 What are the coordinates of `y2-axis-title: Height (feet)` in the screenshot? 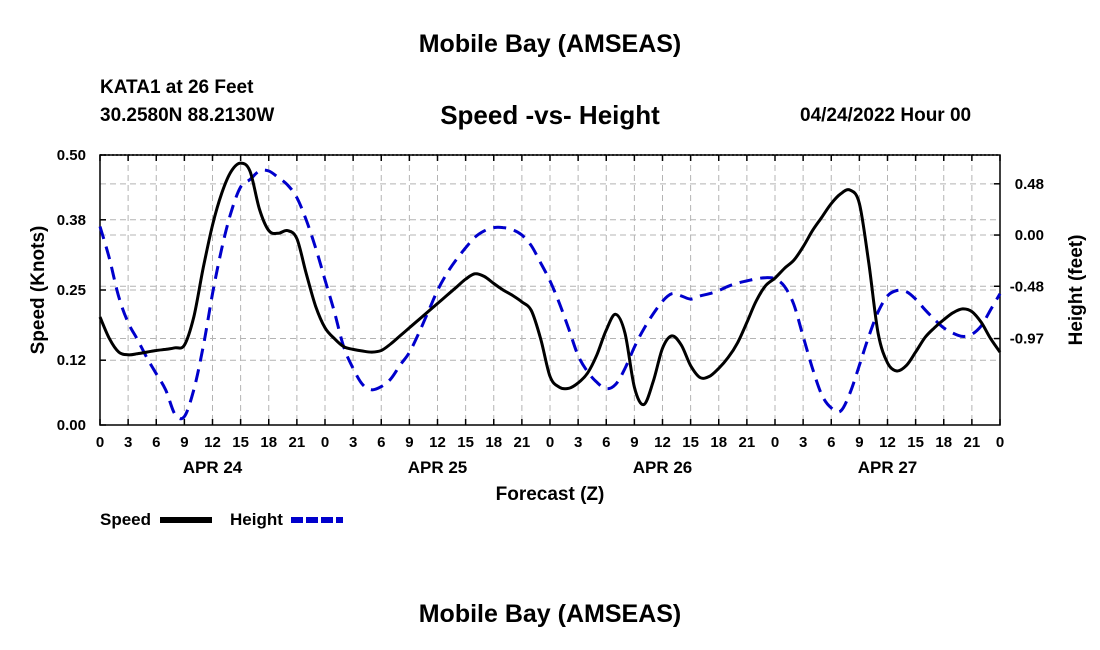 It's located at (1076, 290).